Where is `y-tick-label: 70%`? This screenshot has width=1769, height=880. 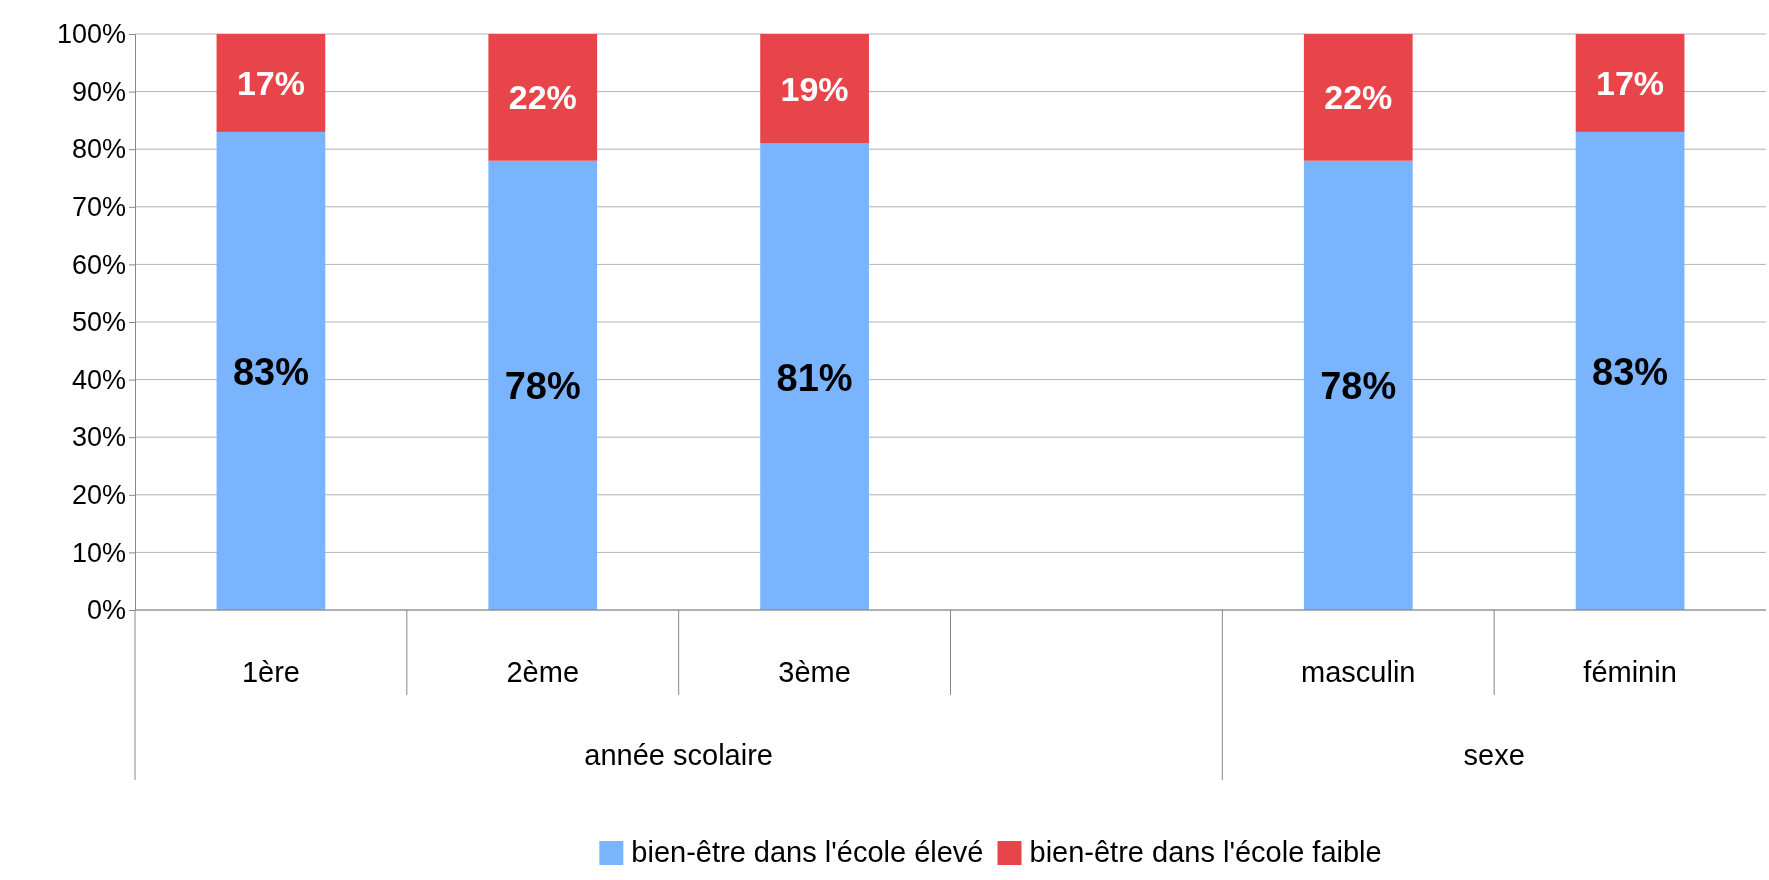 y-tick-label: 70% is located at coordinates (98, 206).